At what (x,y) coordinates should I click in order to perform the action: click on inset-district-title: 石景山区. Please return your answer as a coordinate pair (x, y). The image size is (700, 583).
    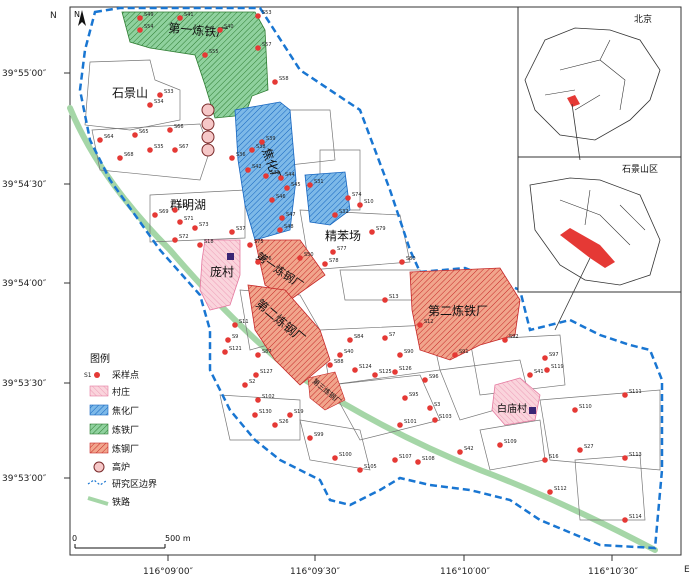
    Looking at the image, I should click on (640, 169).